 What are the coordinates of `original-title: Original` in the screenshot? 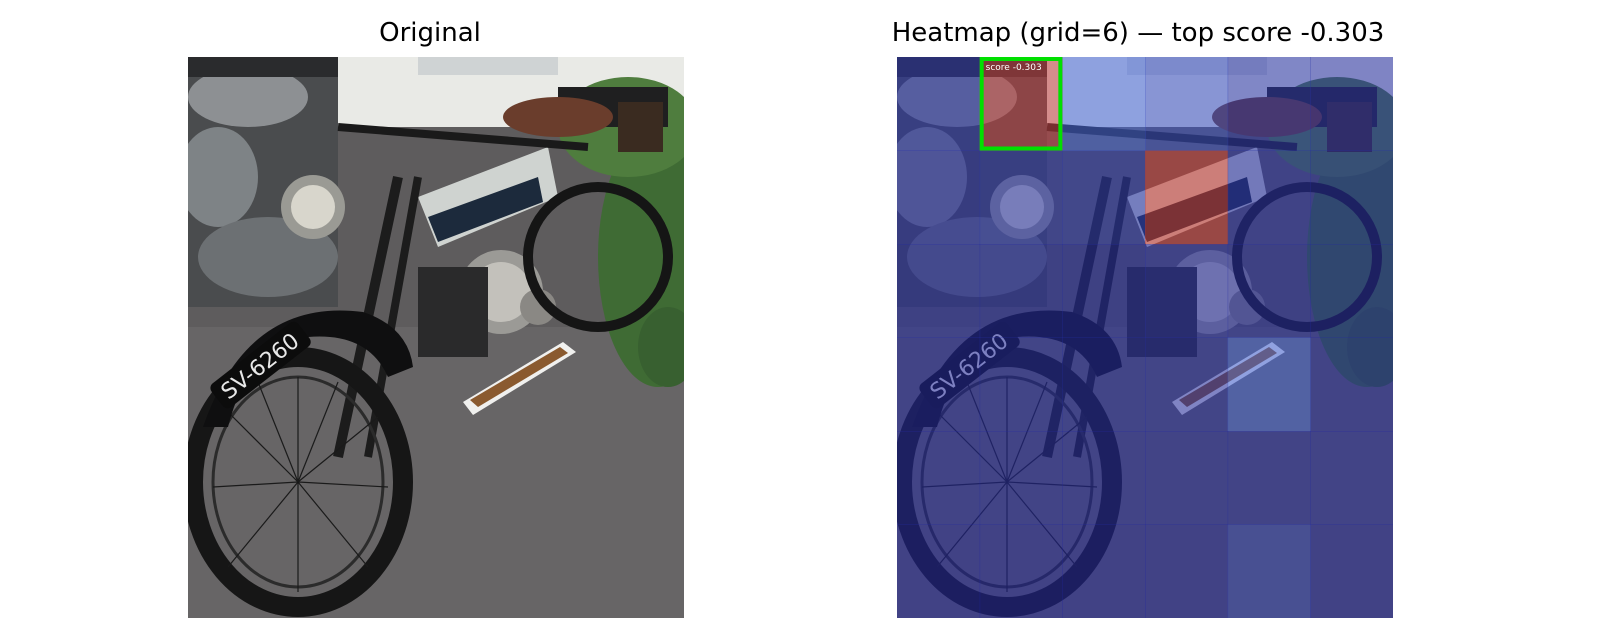 It's located at (430, 33).